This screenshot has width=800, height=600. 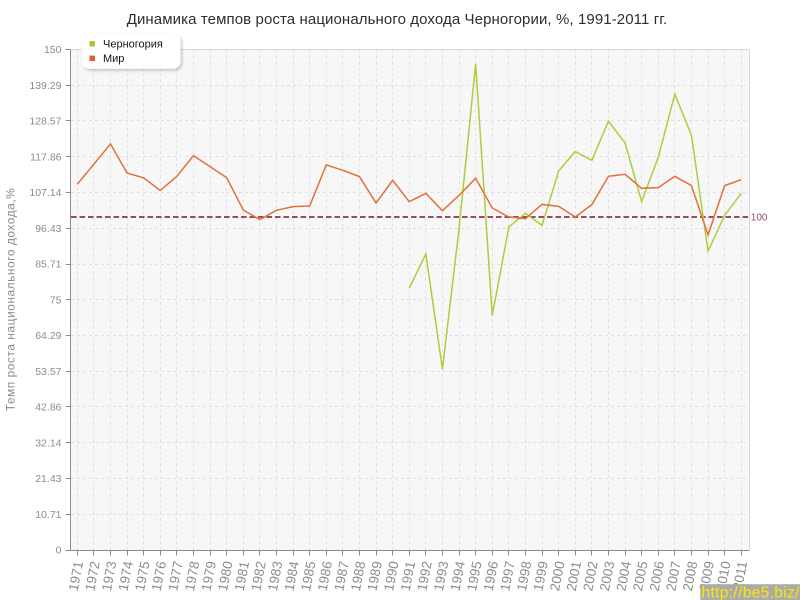 I want to click on svg-text: 2006, so click(x=657, y=576).